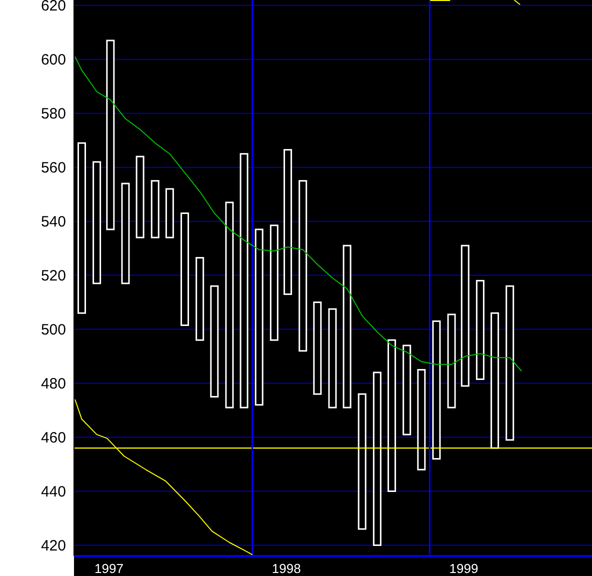 The image size is (592, 576). What do you see at coordinates (109, 568) in the screenshot?
I see `x-tick-label: 1997` at bounding box center [109, 568].